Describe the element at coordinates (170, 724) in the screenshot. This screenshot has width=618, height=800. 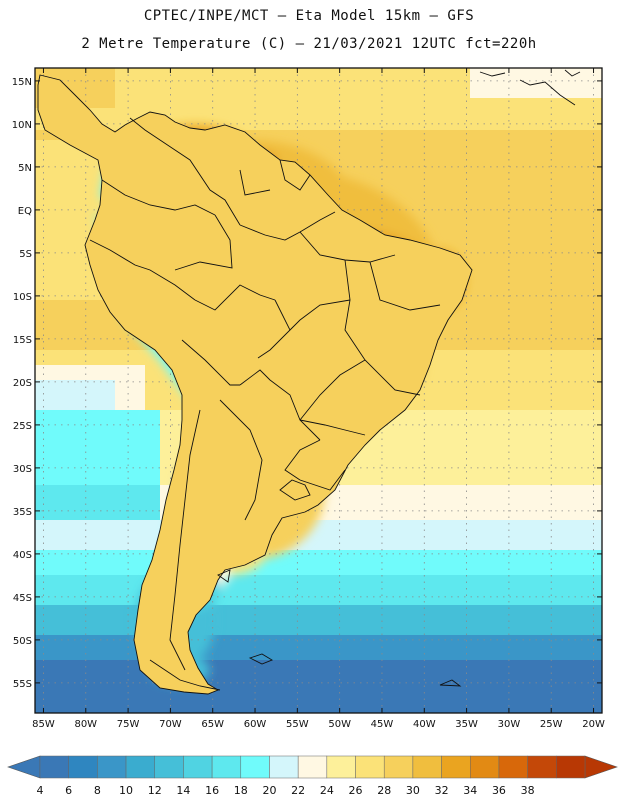
I see `lon-label: 70W` at that location.